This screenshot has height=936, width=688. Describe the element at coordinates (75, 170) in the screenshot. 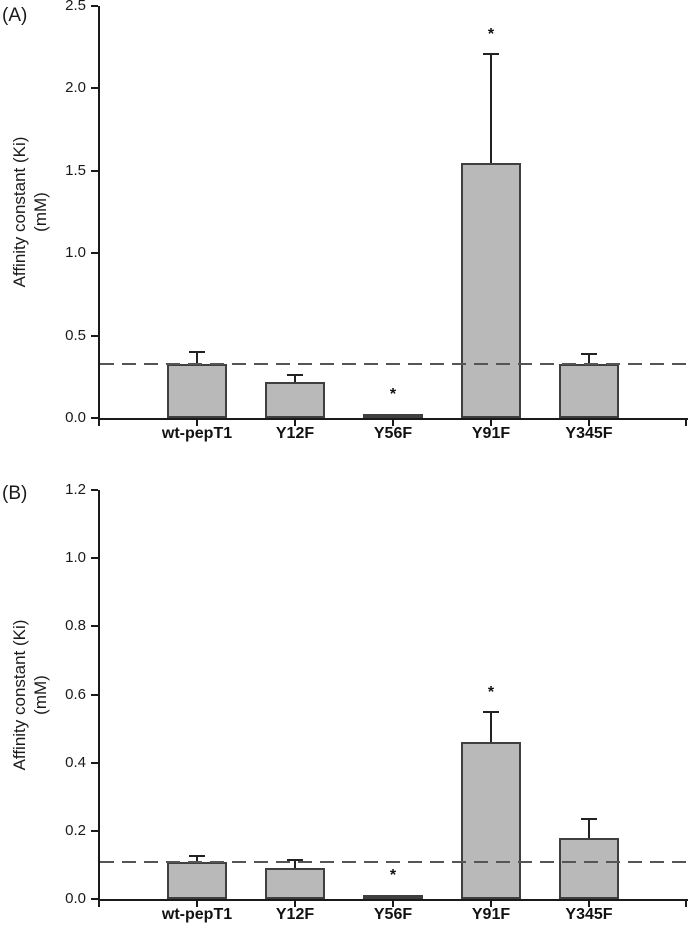

I see `y-tick-label: 1.5` at that location.